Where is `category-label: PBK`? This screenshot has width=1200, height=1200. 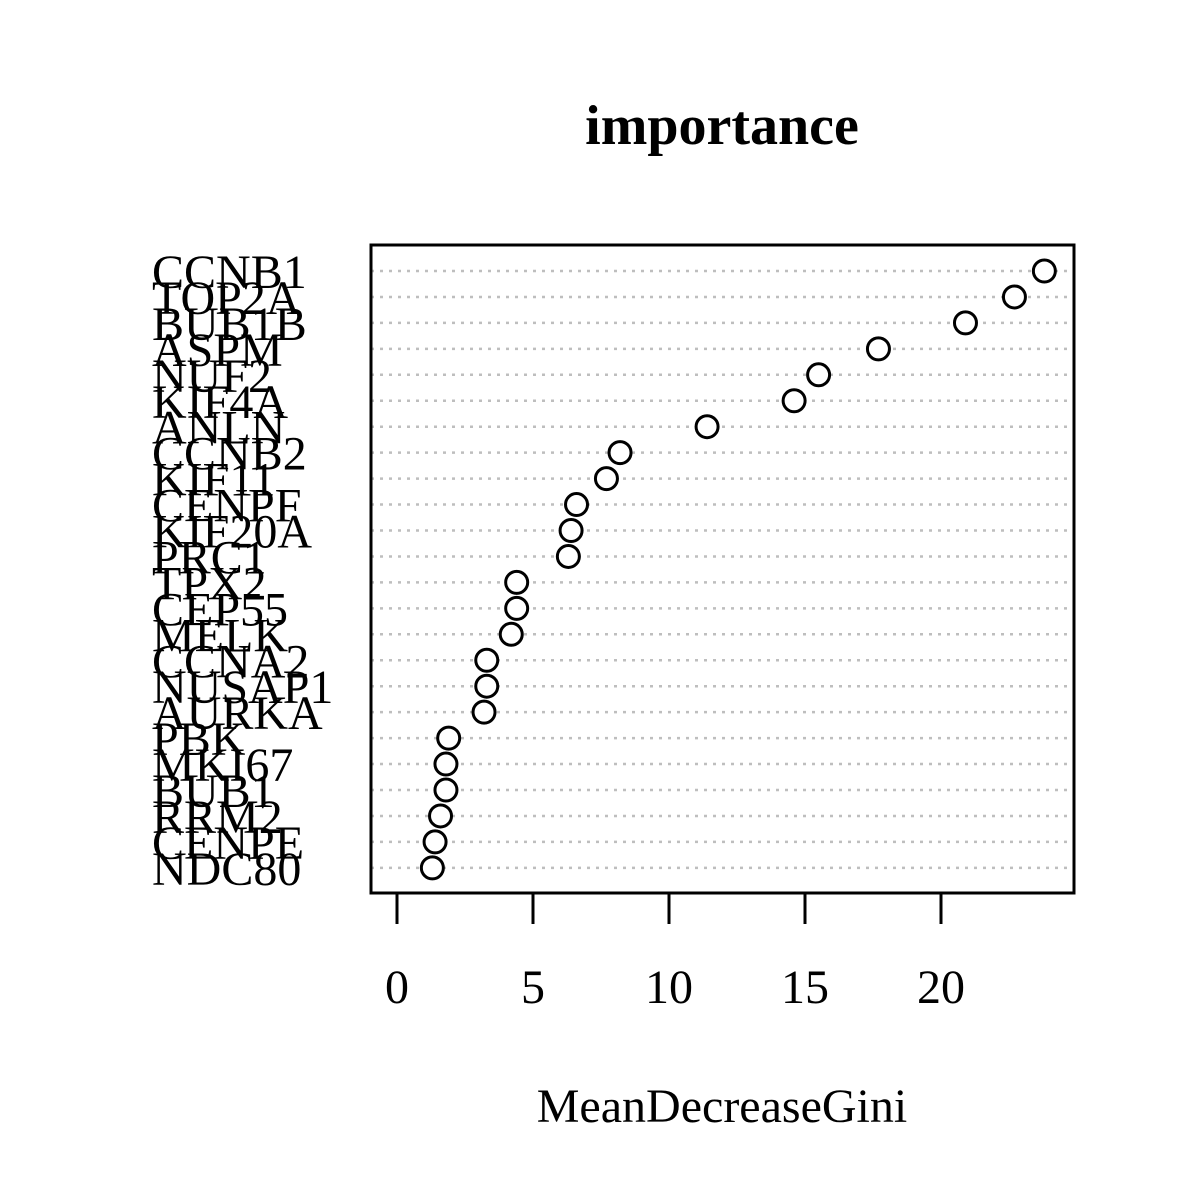 category-label: PBK is located at coordinates (199, 739).